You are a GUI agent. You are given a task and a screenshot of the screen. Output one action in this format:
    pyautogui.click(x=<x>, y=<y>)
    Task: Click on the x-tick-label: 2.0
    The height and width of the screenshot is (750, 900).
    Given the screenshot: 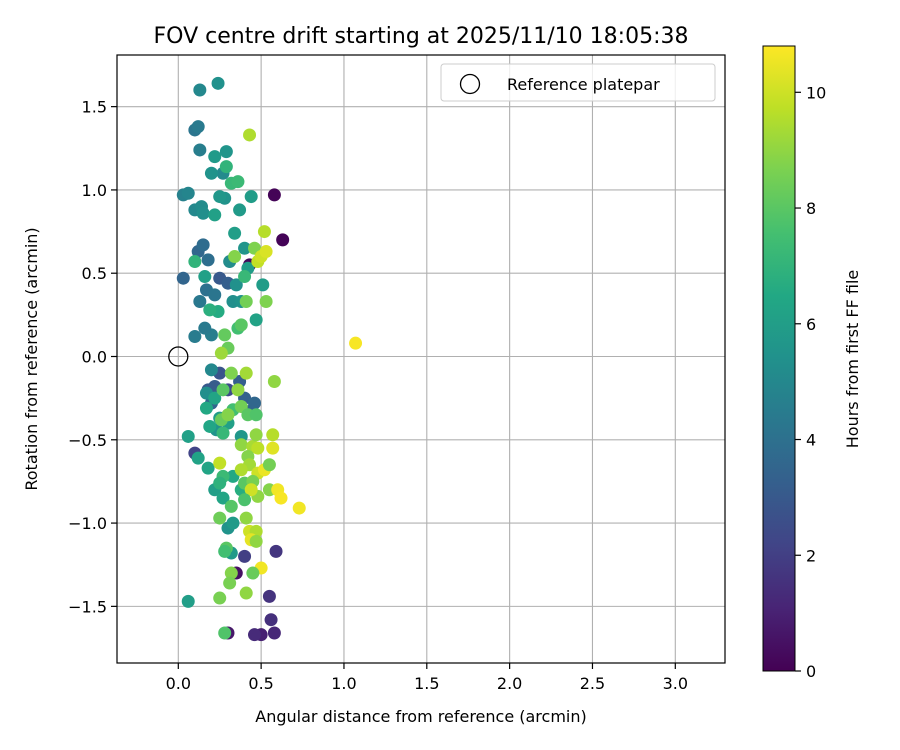 What is the action you would take?
    pyautogui.click(x=509, y=683)
    